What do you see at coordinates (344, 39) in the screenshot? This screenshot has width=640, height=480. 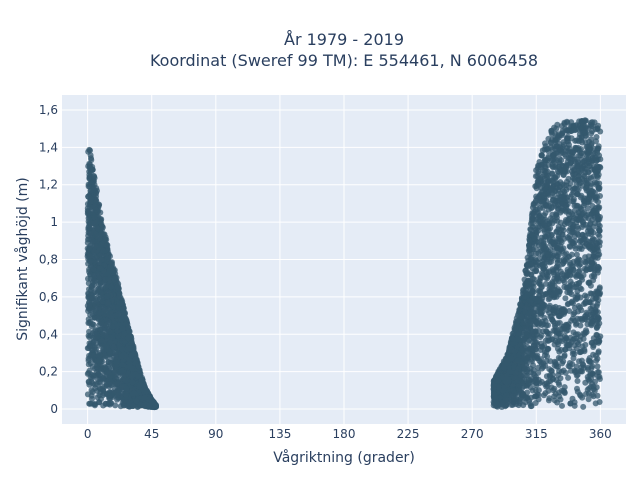 I see `chart-title: År 1979 - 2019` at bounding box center [344, 39].